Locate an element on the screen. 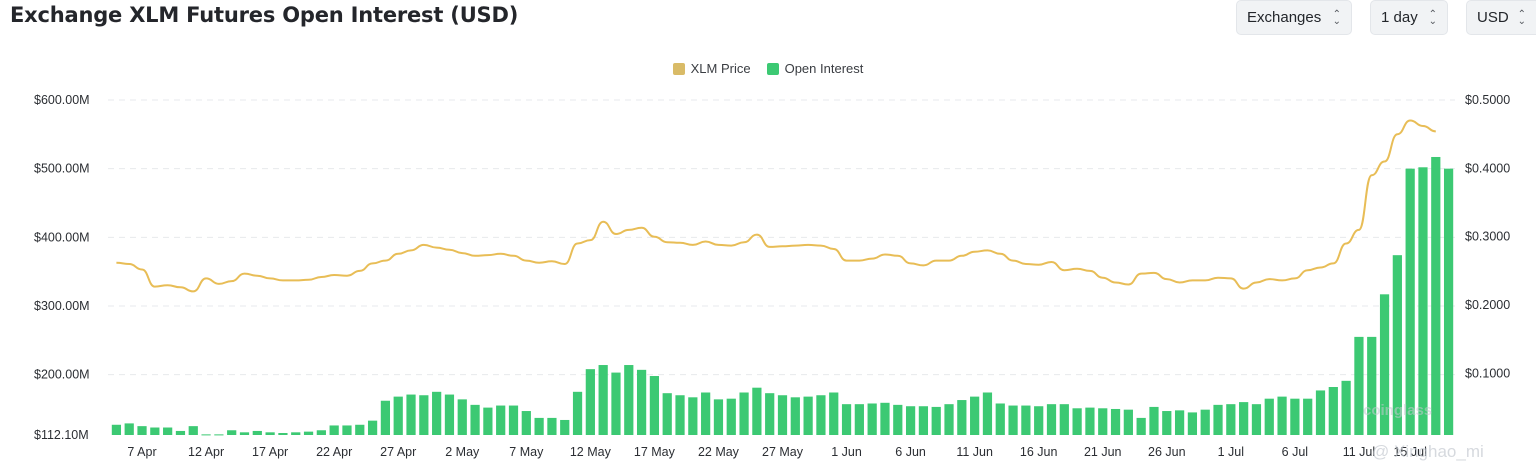 The height and width of the screenshot is (471, 1536). interval-select: 1 day ⌃ ⌄ is located at coordinates (1409, 17).